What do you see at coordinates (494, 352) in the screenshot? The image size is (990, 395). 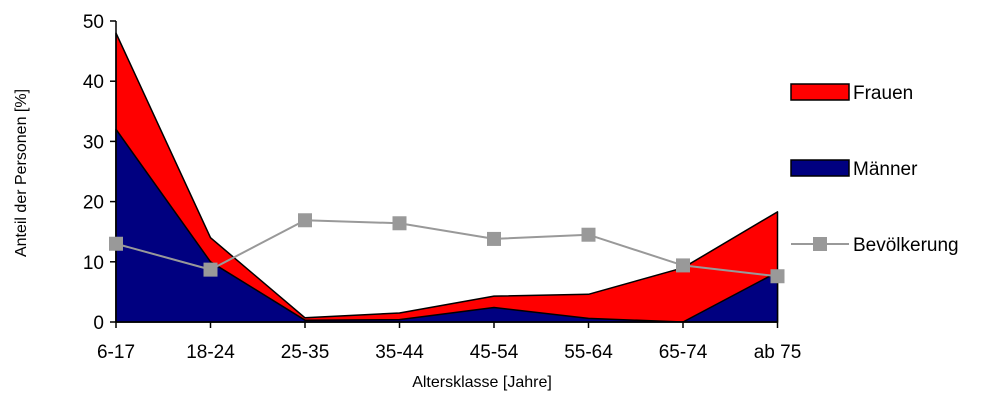 I see `x-tick-label: 45-54` at bounding box center [494, 352].